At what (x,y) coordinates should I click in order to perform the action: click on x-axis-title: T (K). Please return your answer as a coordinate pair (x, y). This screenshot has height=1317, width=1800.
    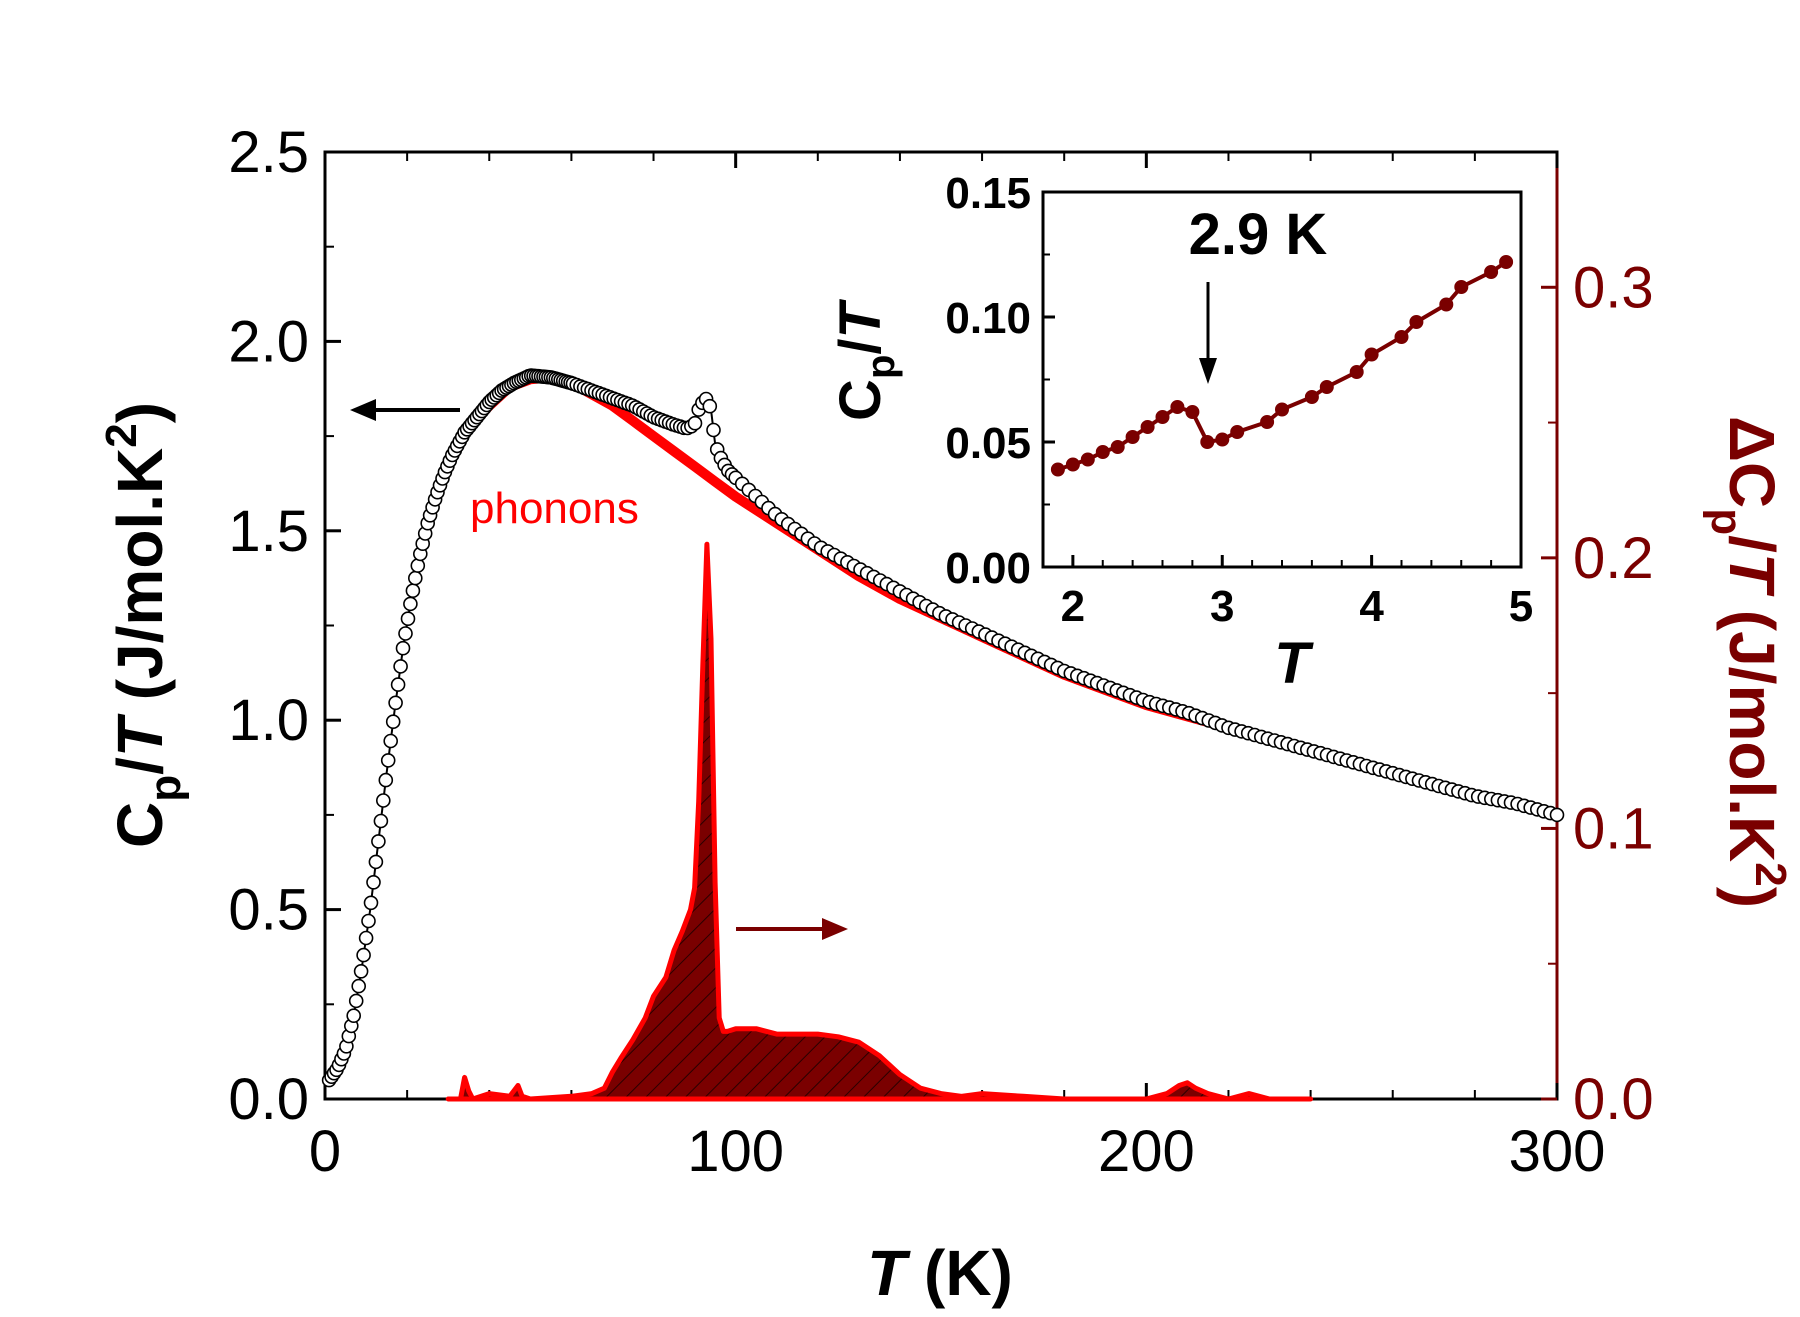
    Looking at the image, I should click on (940, 1273).